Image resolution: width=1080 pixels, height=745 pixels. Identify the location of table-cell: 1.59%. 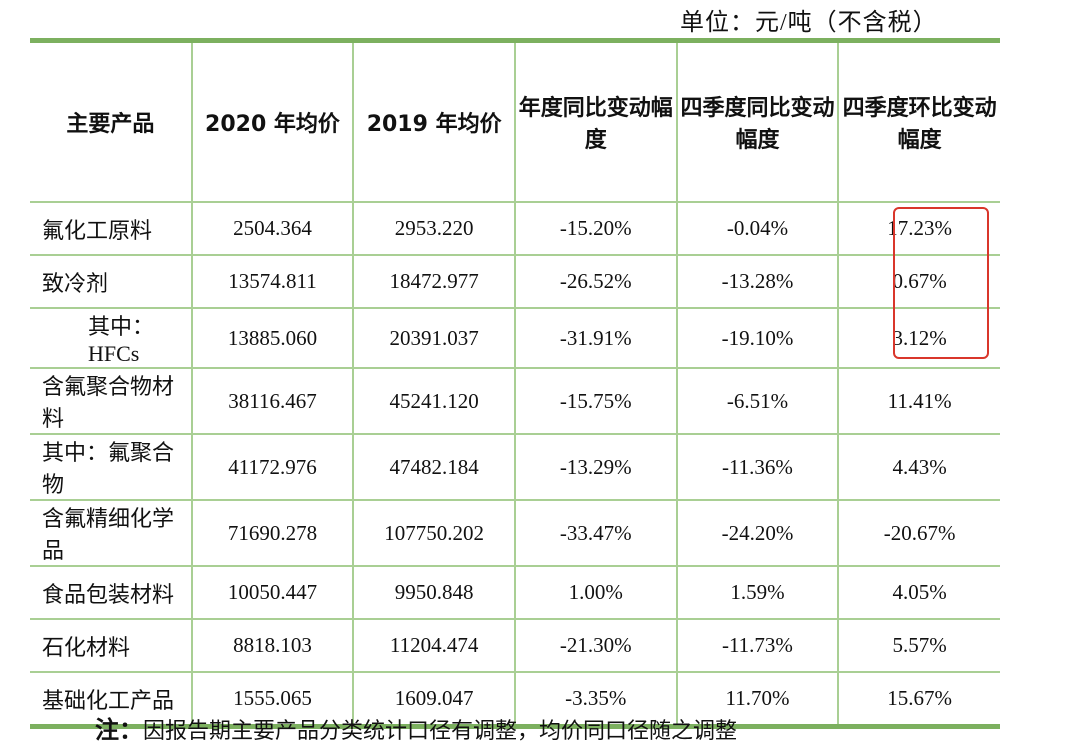
(757, 592).